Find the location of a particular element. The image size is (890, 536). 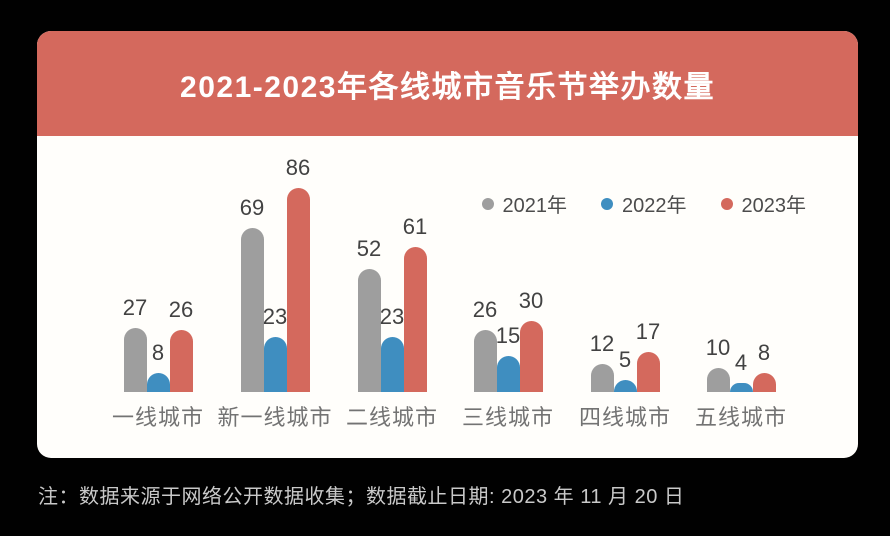

bar-value-label: 86 is located at coordinates (298, 167).